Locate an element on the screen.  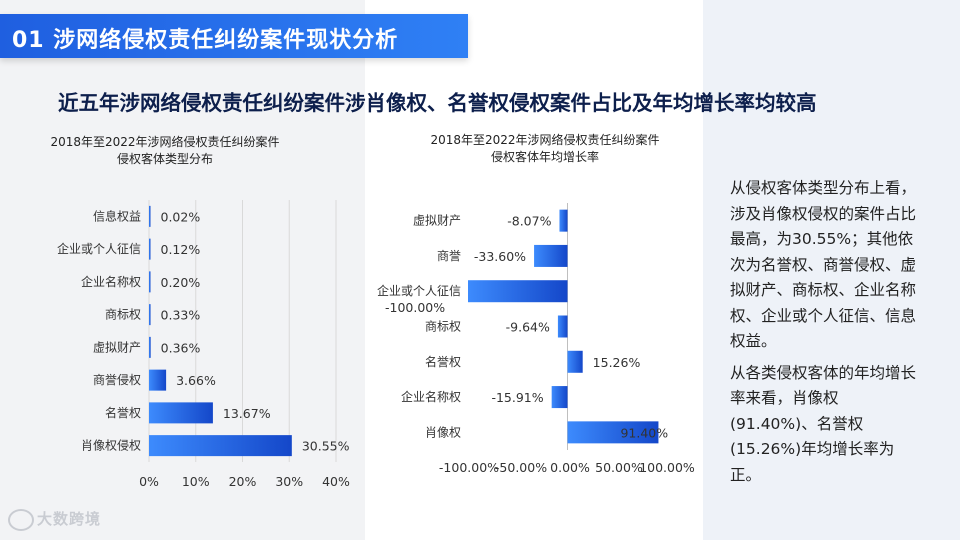
brand-logo: 大数跨境 is located at coordinates (54, 519).